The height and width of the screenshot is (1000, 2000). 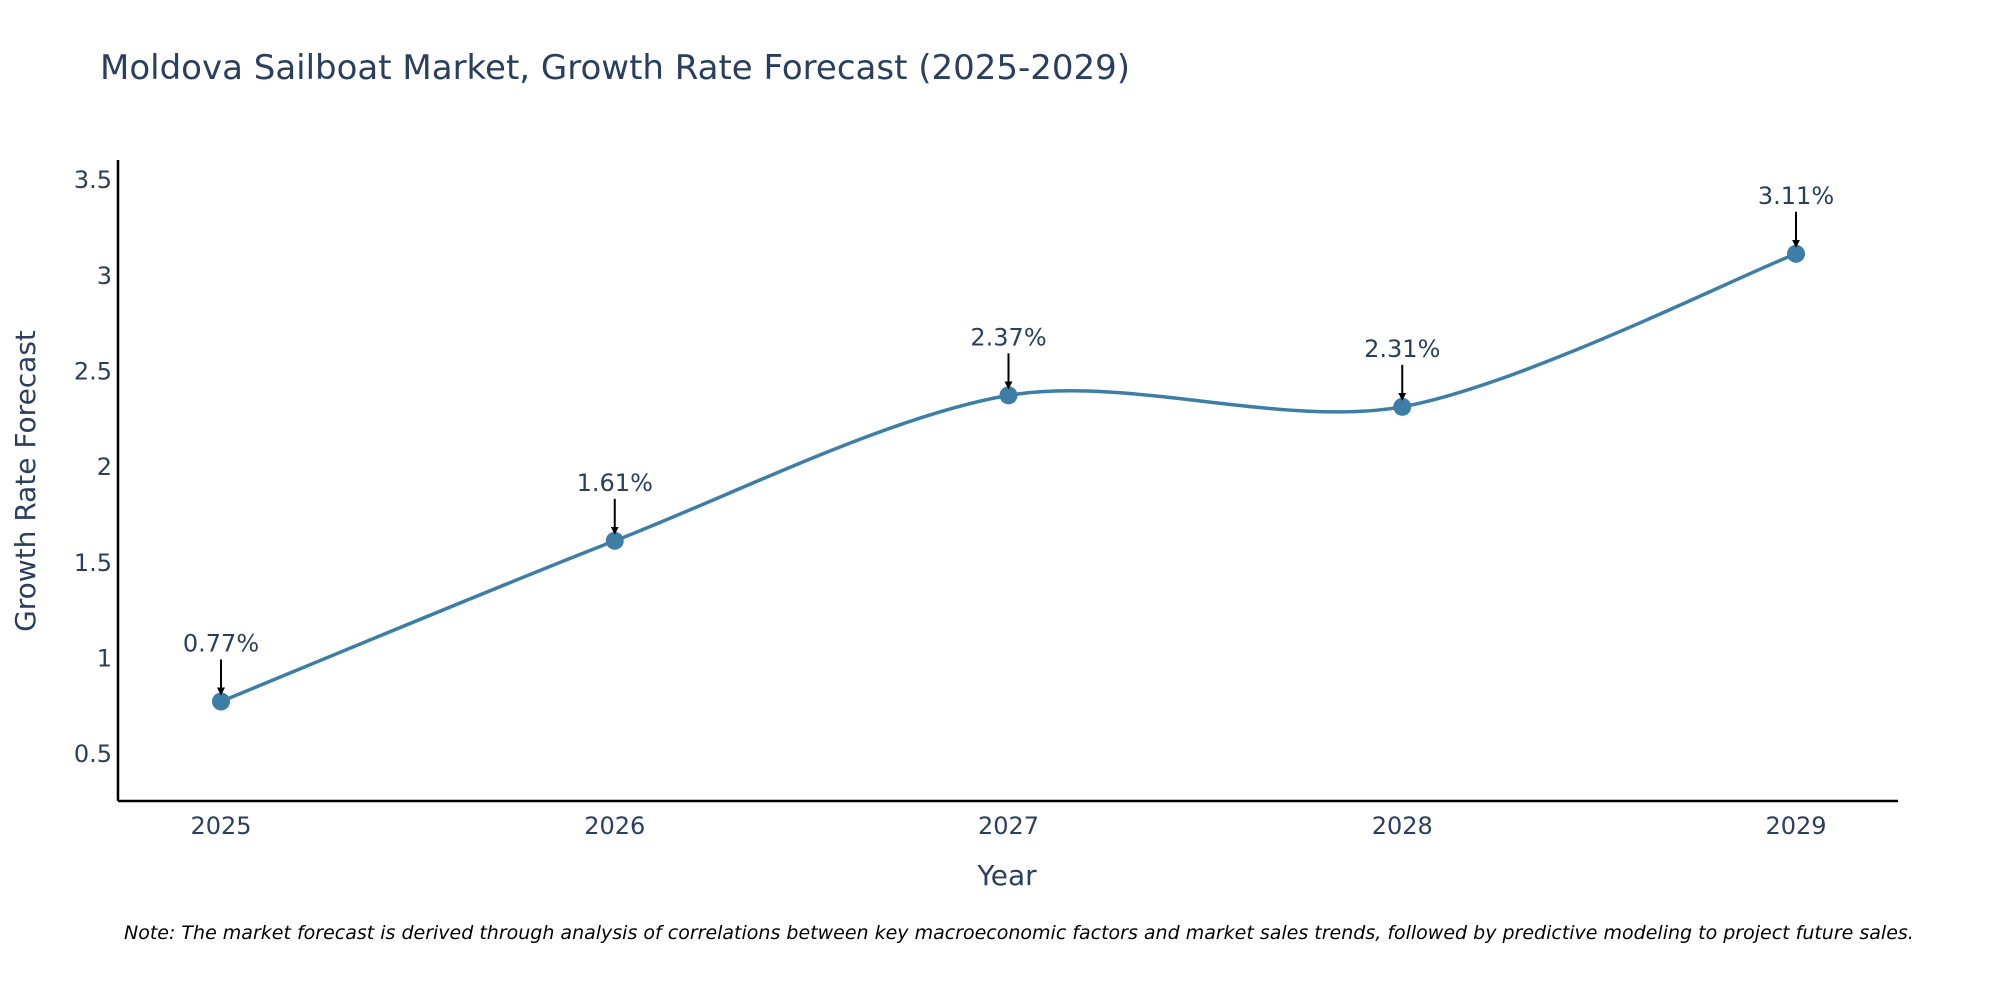 I want to click on y-tick-label: 3, so click(x=104, y=276).